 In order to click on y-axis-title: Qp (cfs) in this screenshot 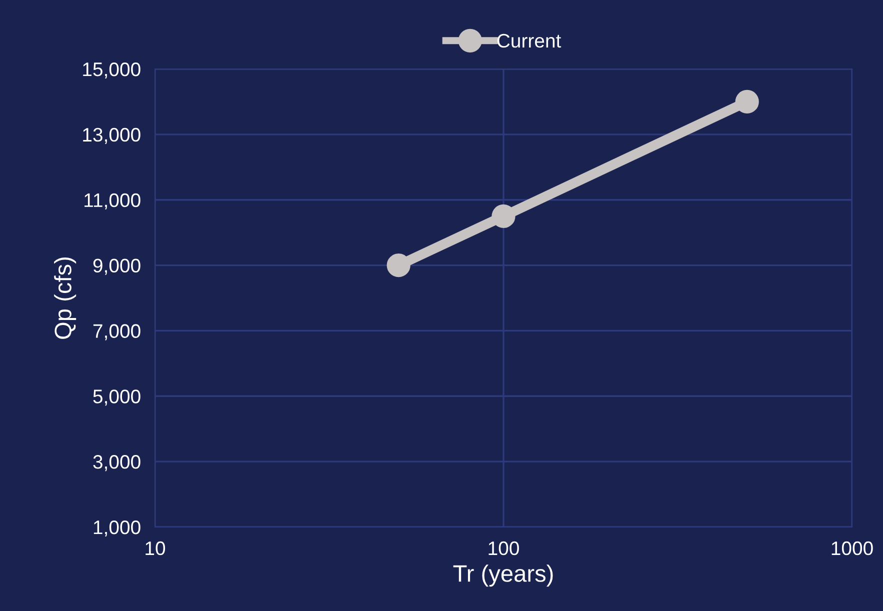, I will do `click(65, 298)`.